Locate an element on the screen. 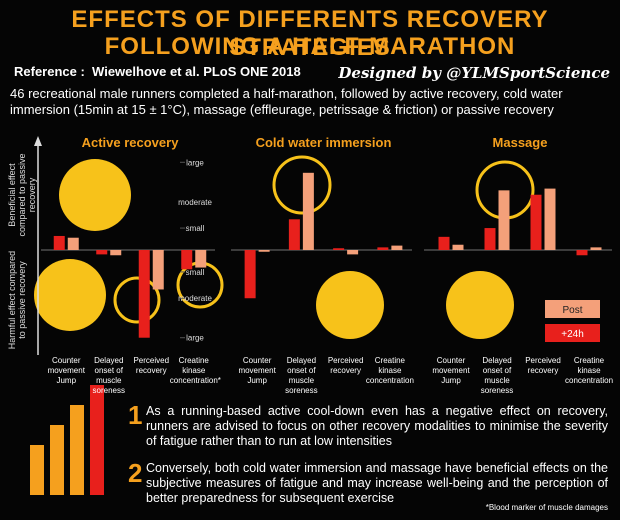 The height and width of the screenshot is (520, 620). panel-title: Massage is located at coordinates (520, 142).